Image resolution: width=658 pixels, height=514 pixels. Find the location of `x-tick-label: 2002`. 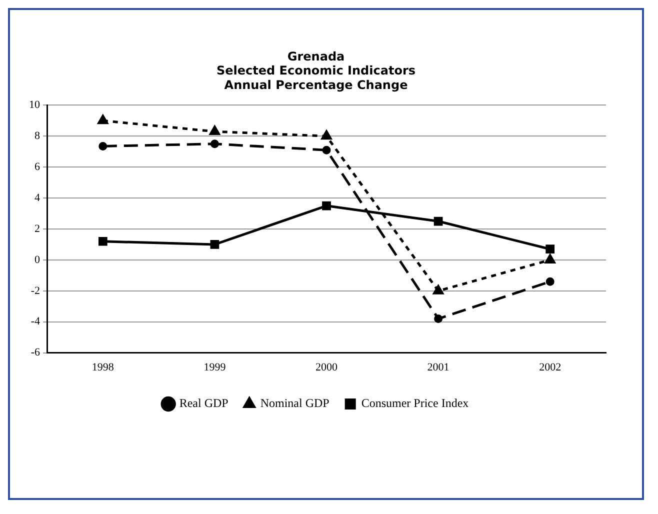

x-tick-label: 2002 is located at coordinates (550, 367).